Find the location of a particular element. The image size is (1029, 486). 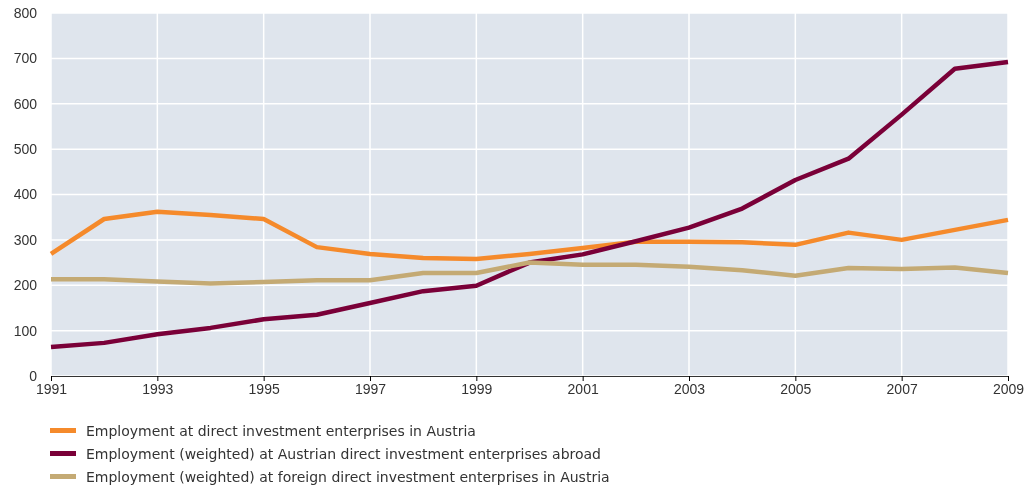

x-tick-label: 1993 is located at coordinates (158, 388).